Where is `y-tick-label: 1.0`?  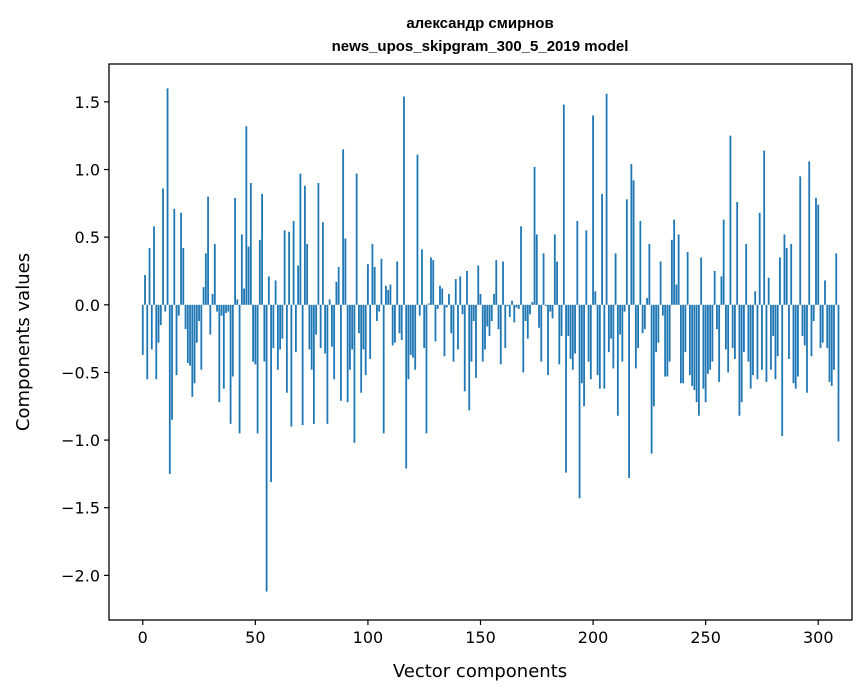
y-tick-label: 1.0 is located at coordinates (87, 170).